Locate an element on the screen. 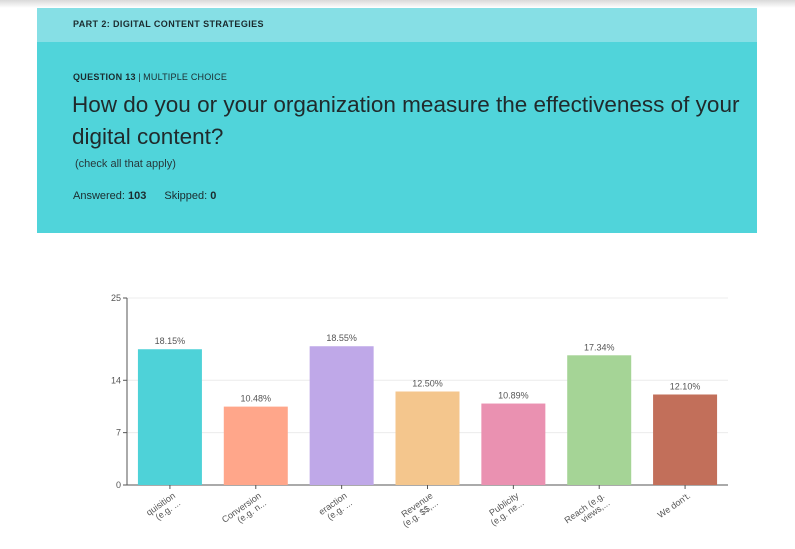 The height and width of the screenshot is (549, 795). answered-count: 103 is located at coordinates (137, 196).